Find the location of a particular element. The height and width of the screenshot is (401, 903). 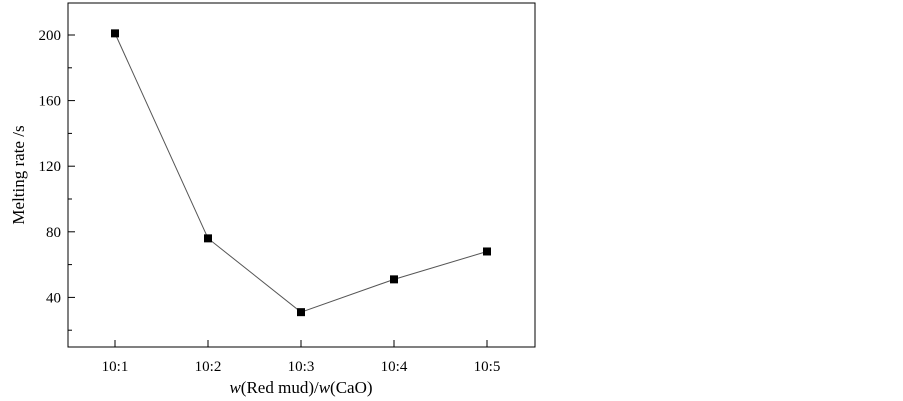

x-tick-label: 10:4 is located at coordinates (394, 367).